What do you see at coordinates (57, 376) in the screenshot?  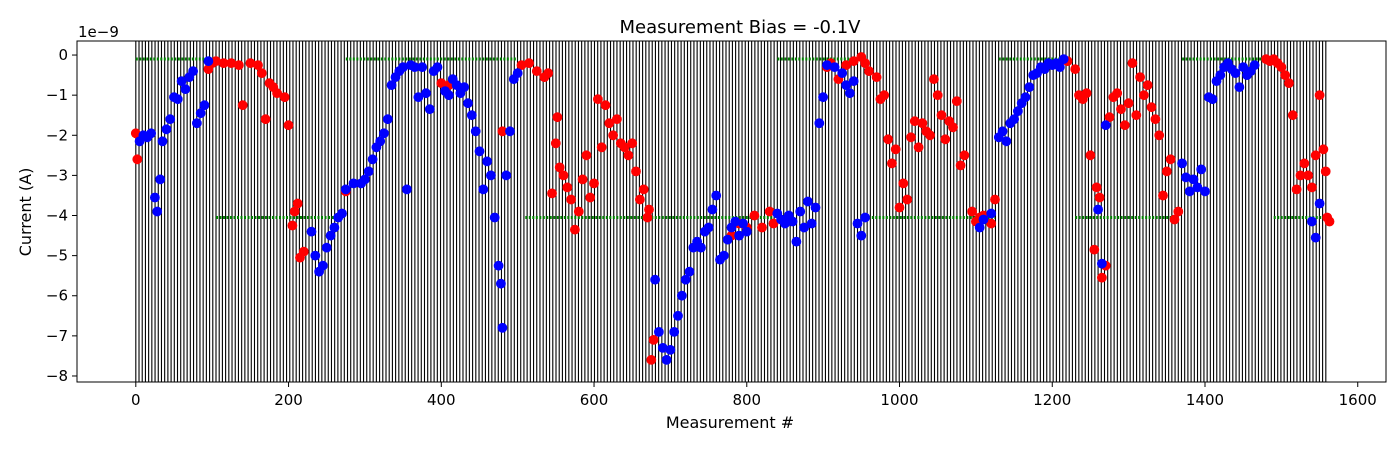 I see `y-tick-label: −8` at bounding box center [57, 376].